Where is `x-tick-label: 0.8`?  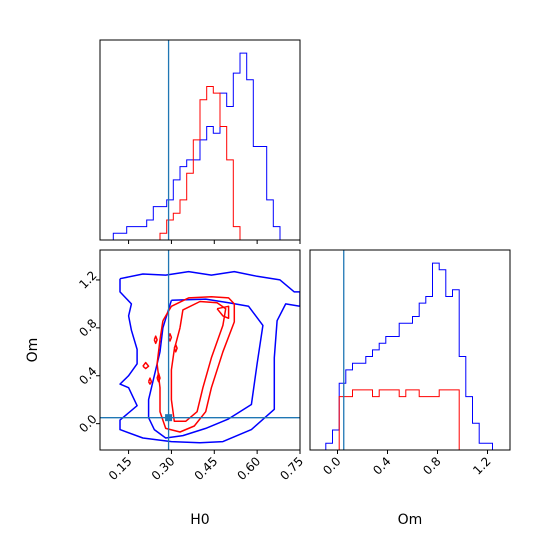 x-tick-label: 0.8 is located at coordinates (431, 465).